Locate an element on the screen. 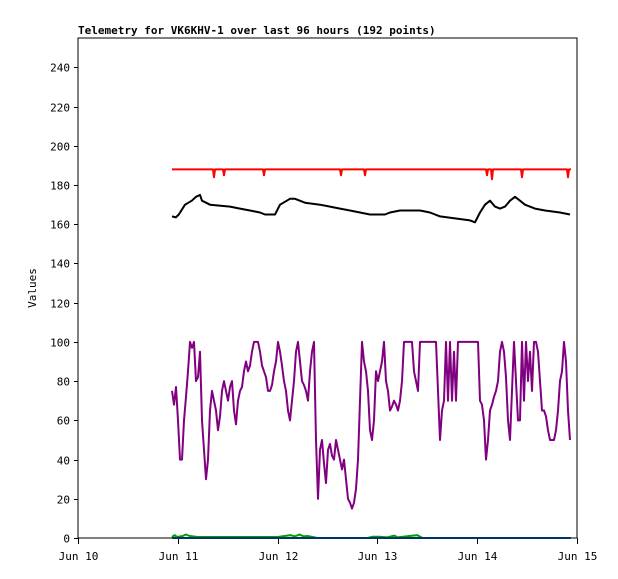 This screenshot has height=579, width=618. y-tick-label: 80 is located at coordinates (63, 382).